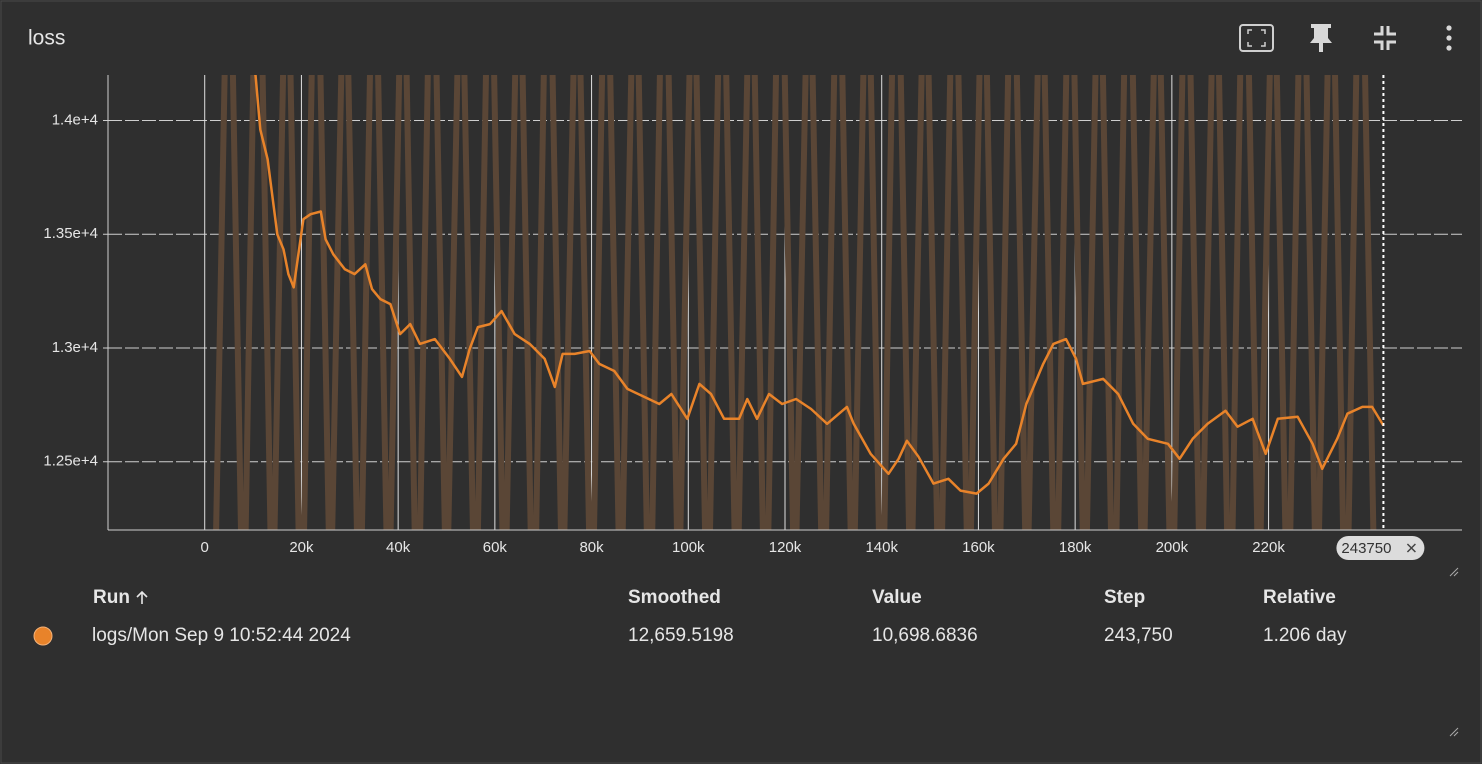 This screenshot has width=1482, height=764. Describe the element at coordinates (70, 233) in the screenshot. I see `y-tick-label: 1.35e+4` at that location.